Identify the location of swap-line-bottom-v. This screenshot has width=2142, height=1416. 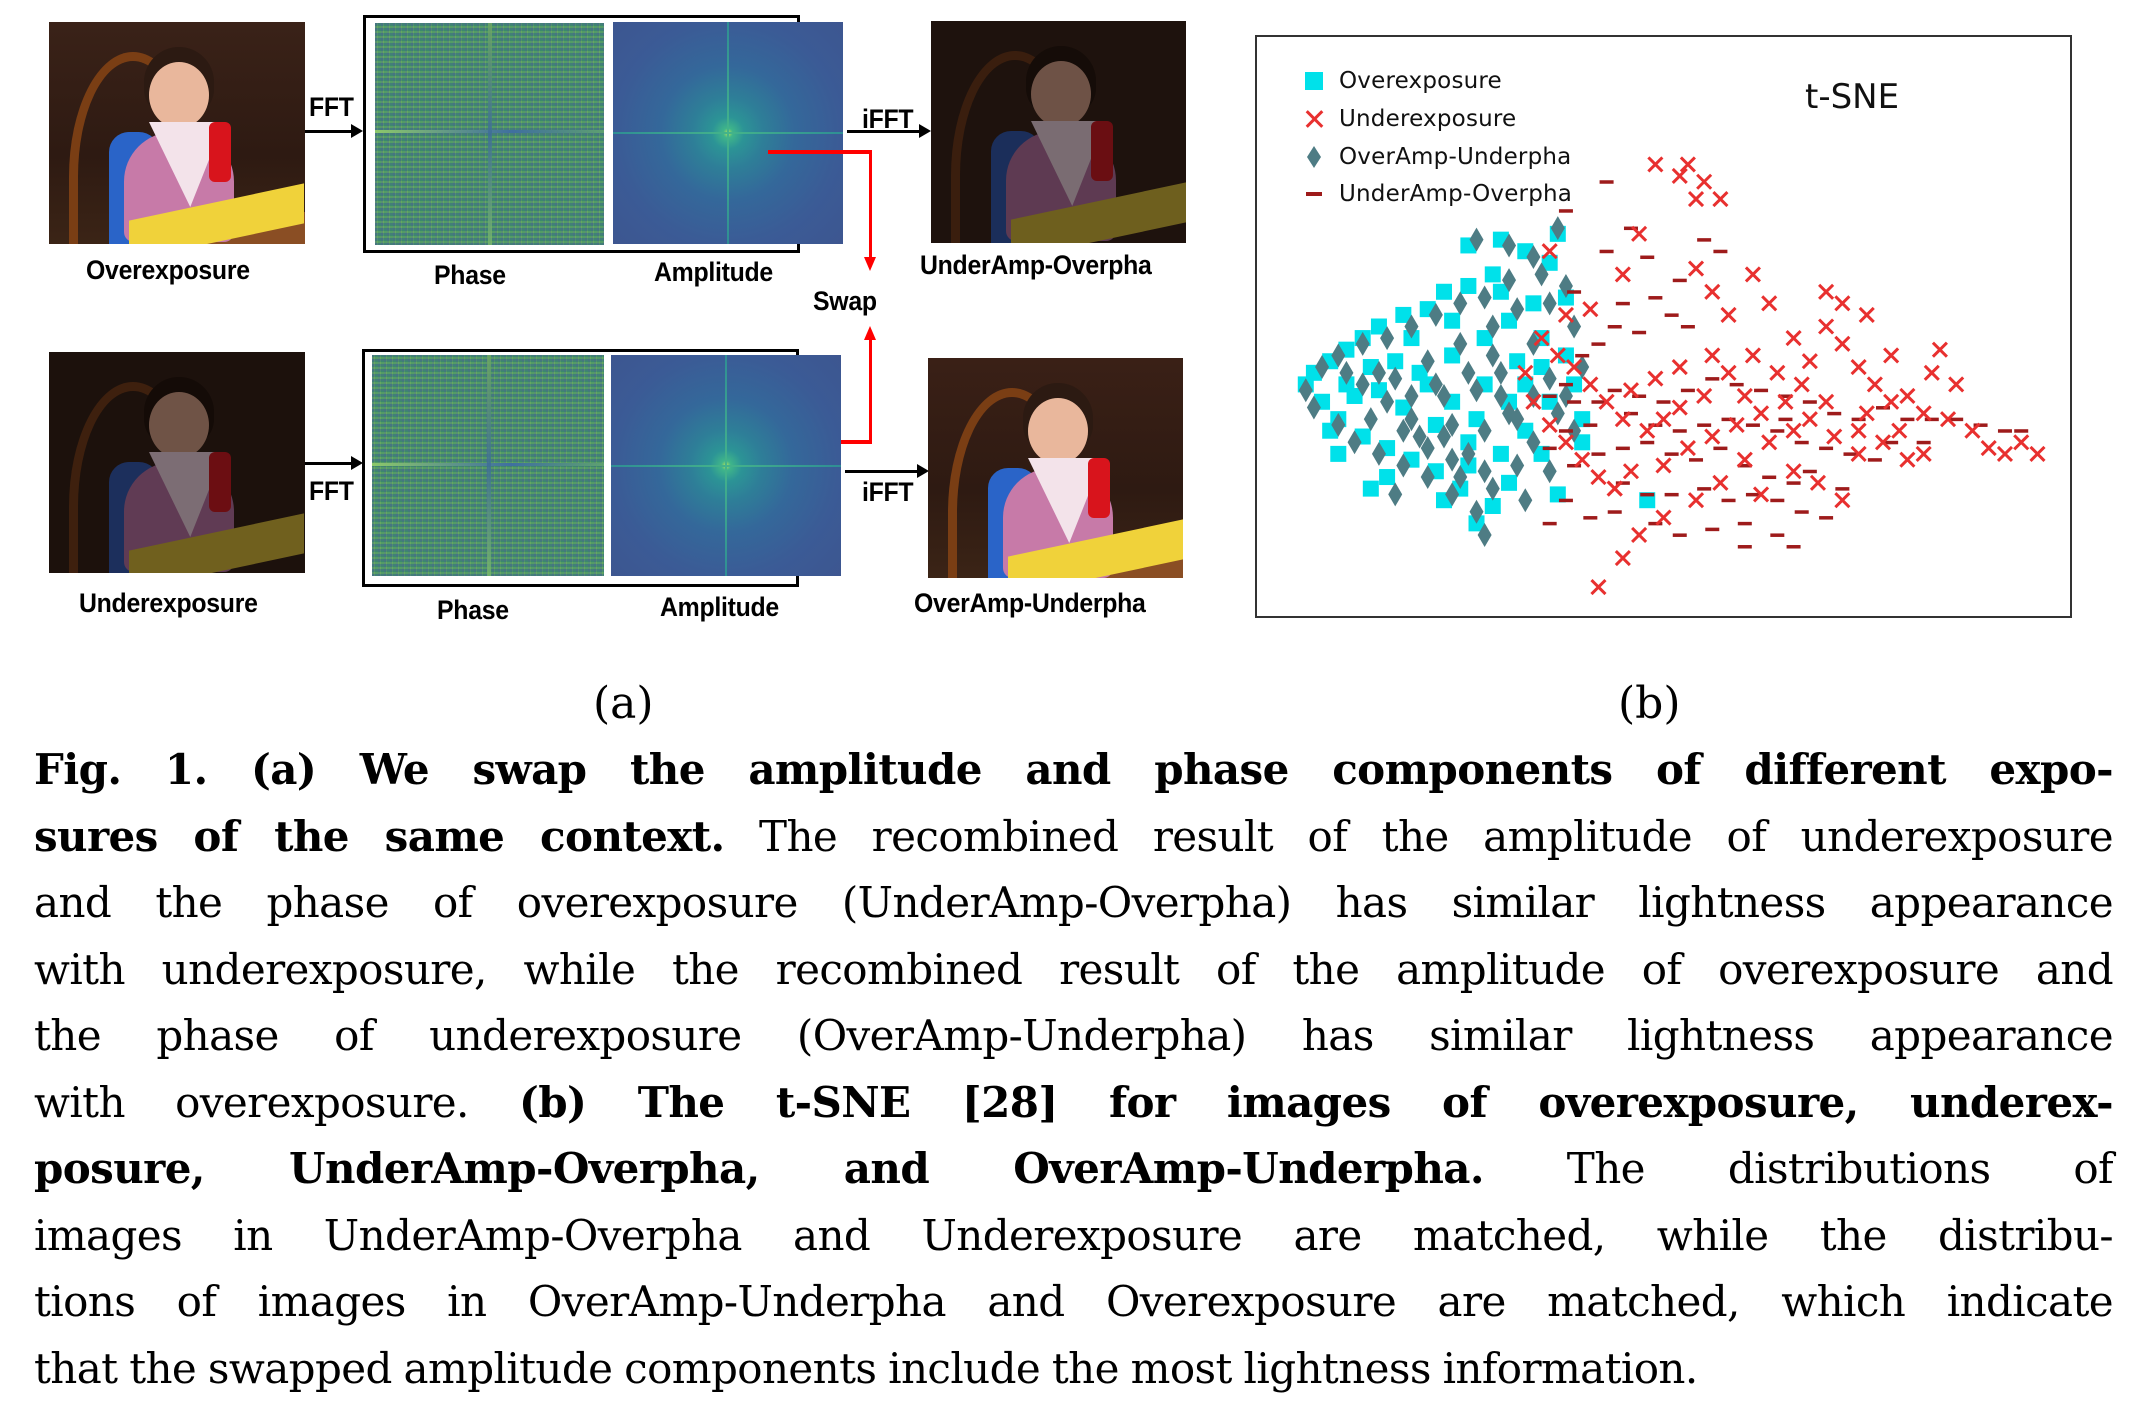
(870, 391).